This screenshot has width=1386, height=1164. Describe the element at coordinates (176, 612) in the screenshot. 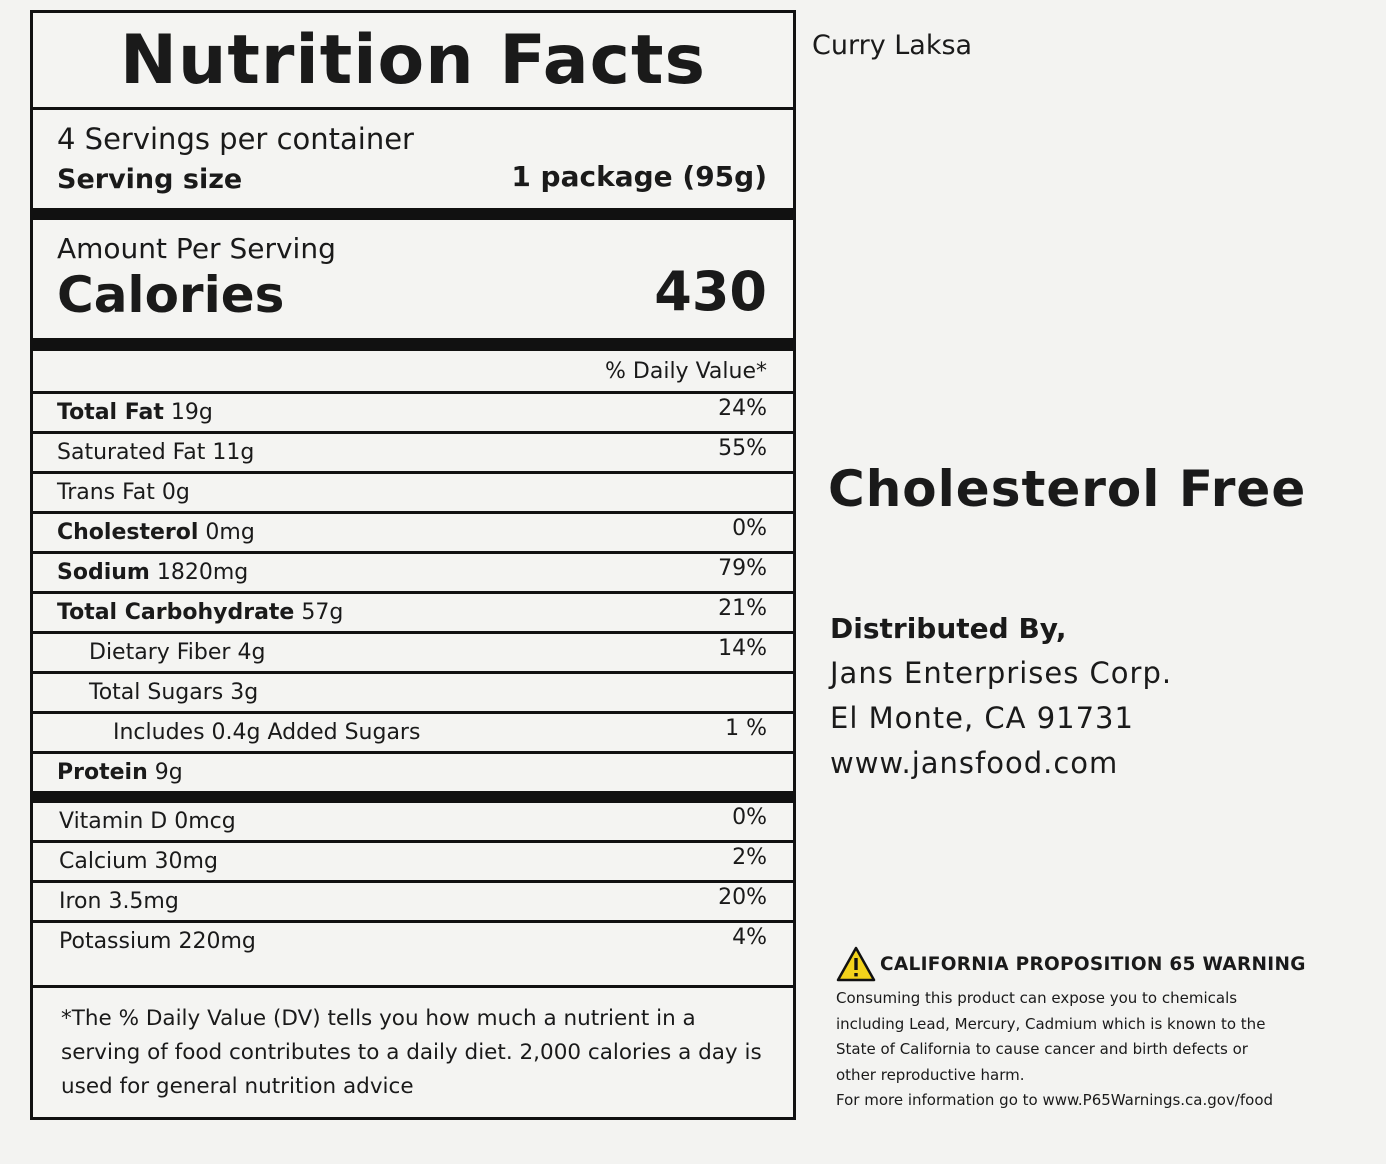

I see `nutrient-name: Total Carbohydrate` at that location.